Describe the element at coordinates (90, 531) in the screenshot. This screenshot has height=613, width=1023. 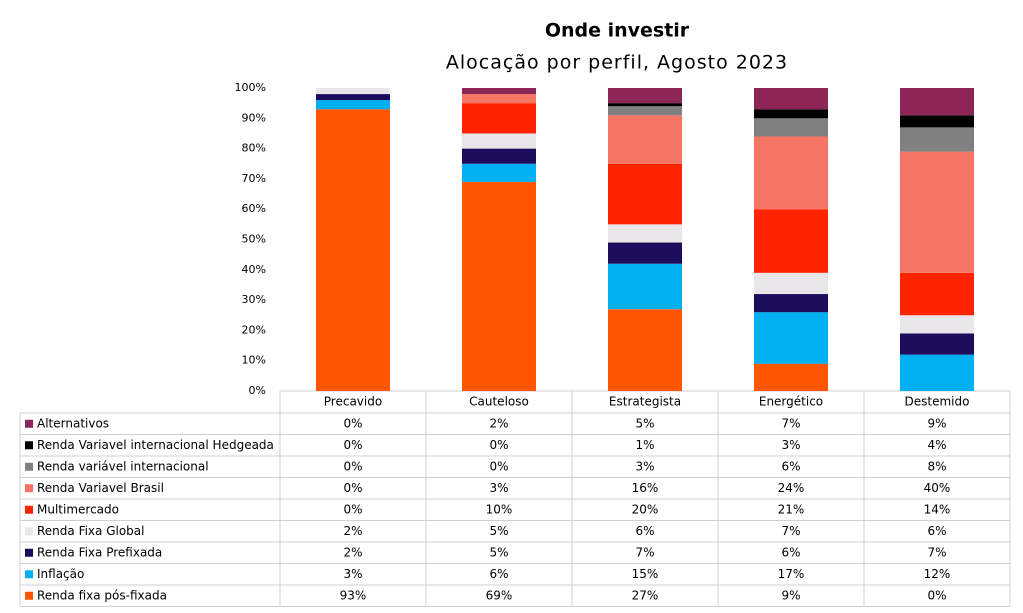
I see `legend-label: Renda Fixa Global` at that location.